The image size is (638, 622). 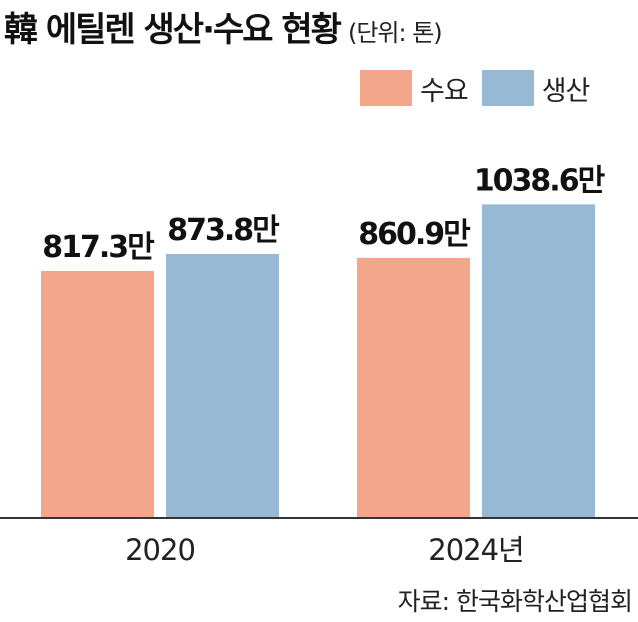 I want to click on data-label-production-1: 873.8만, so click(x=223, y=230).